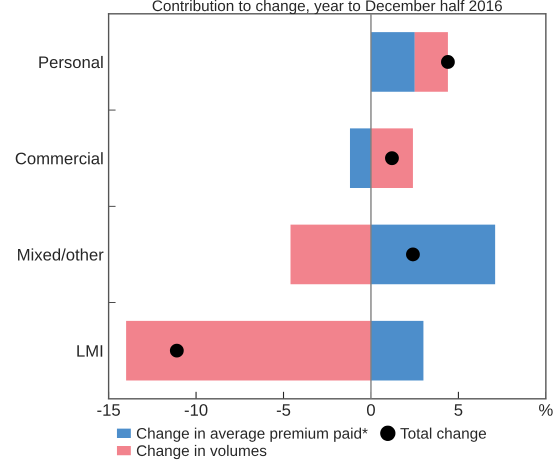 This screenshot has height=461, width=557. Describe the element at coordinates (252, 435) in the screenshot. I see `legend-label: Change in average premium paid*` at that location.